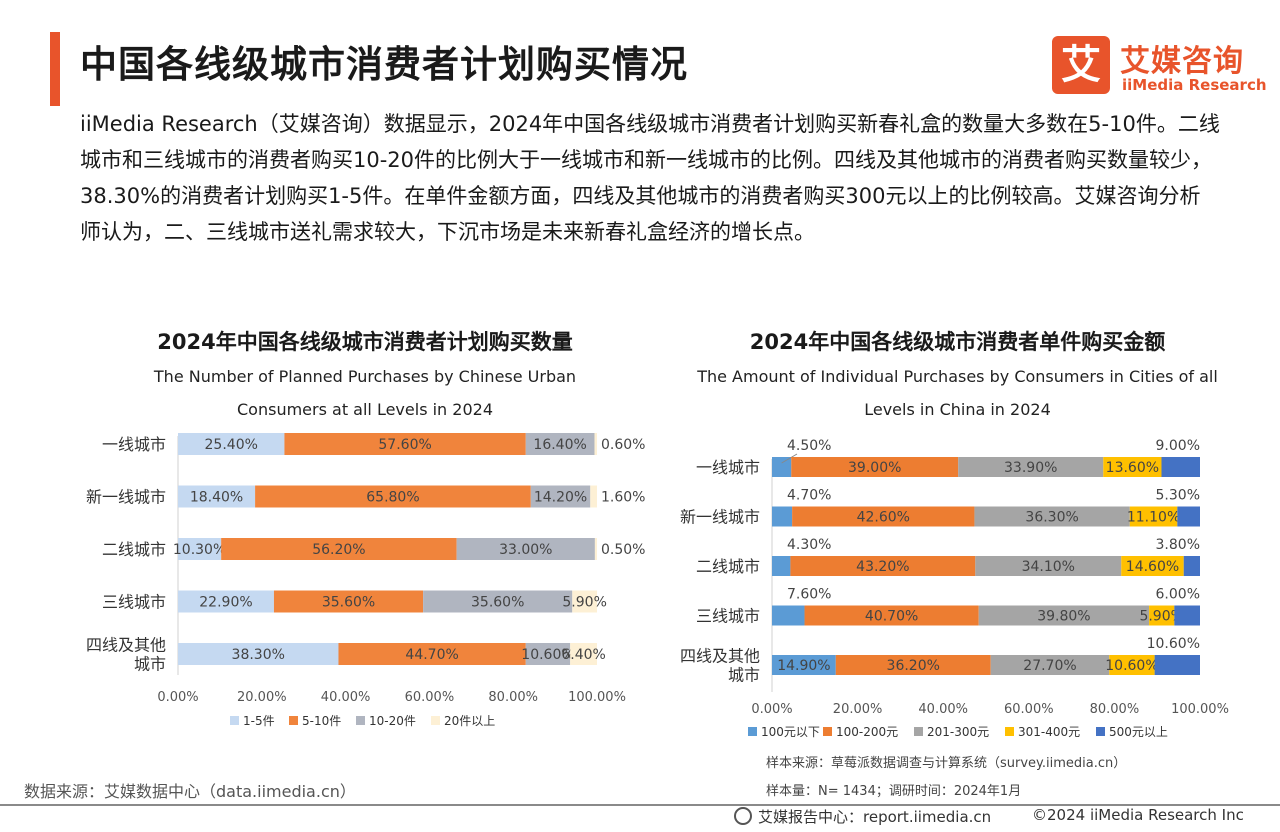 This screenshot has height=832, width=1280. What do you see at coordinates (728, 566) in the screenshot?
I see `category-label: 二线城市` at bounding box center [728, 566].